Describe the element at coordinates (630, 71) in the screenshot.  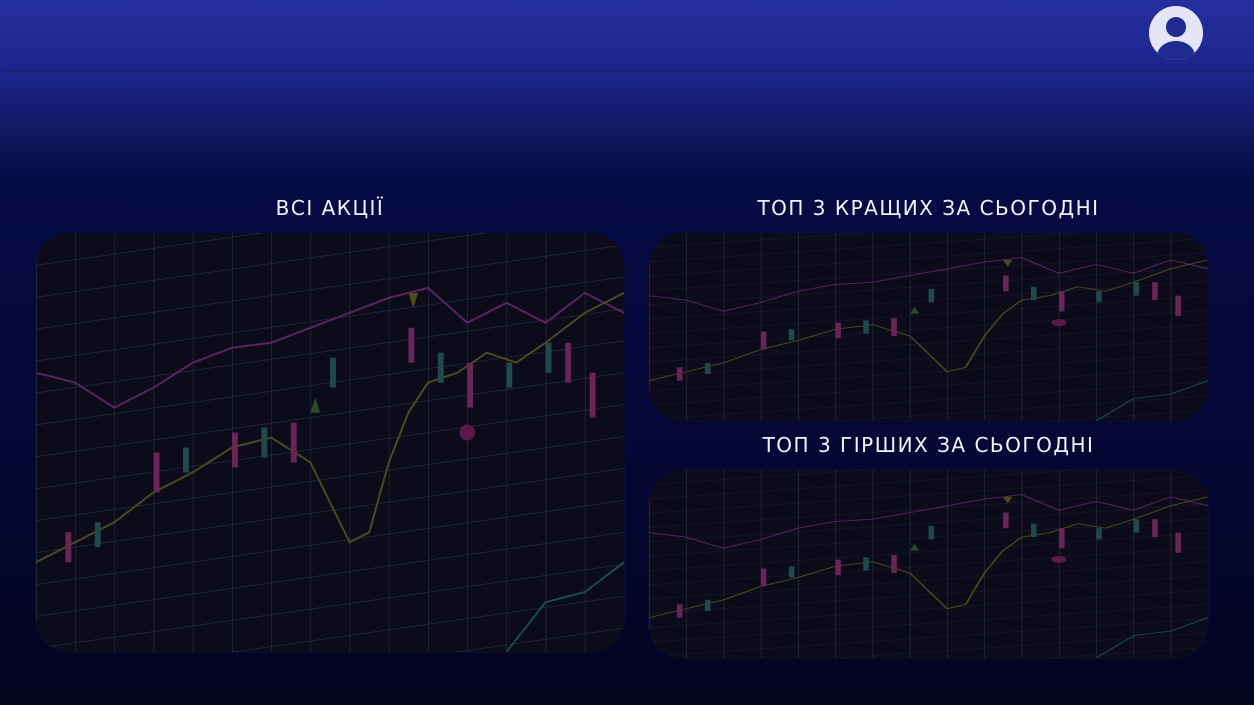
I see `header-divider` at that location.